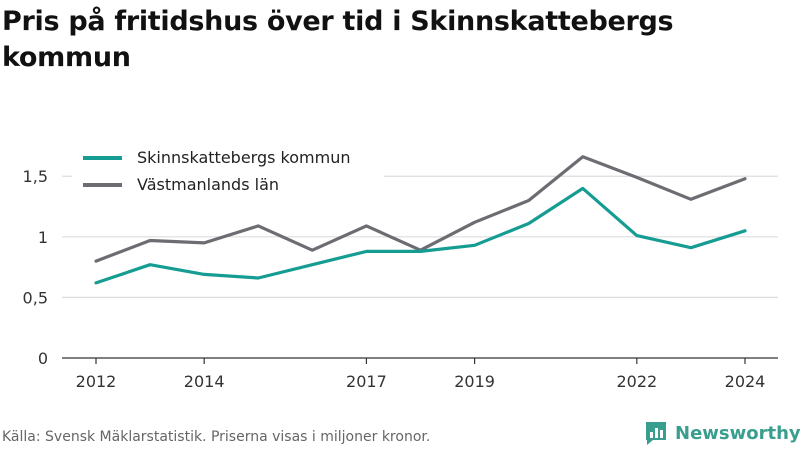  What do you see at coordinates (243, 157) in the screenshot?
I see `legend-label: Skinnskattebergs kommun` at bounding box center [243, 157].